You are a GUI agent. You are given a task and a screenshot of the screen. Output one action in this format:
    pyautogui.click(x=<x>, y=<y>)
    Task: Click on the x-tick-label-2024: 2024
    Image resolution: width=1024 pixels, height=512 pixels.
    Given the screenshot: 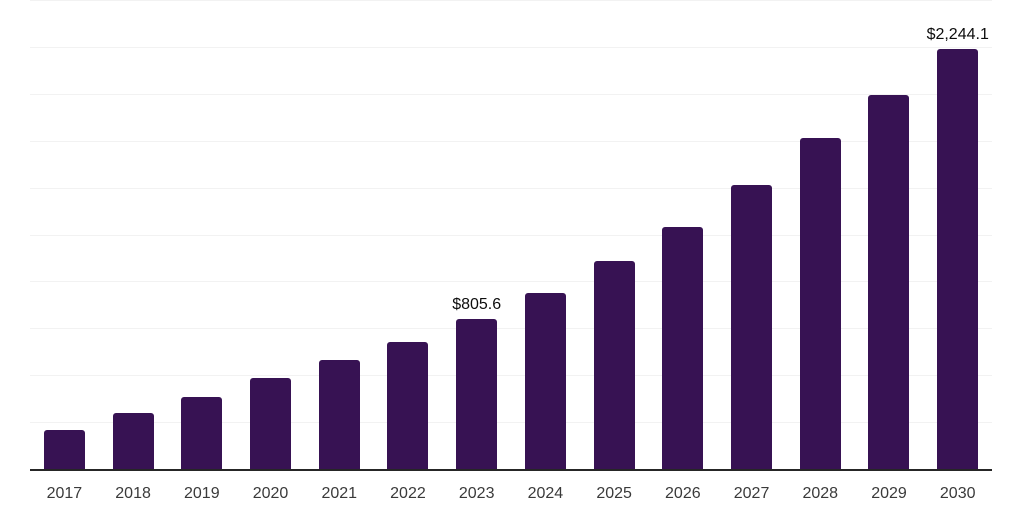 What is the action you would take?
    pyautogui.click(x=545, y=493)
    